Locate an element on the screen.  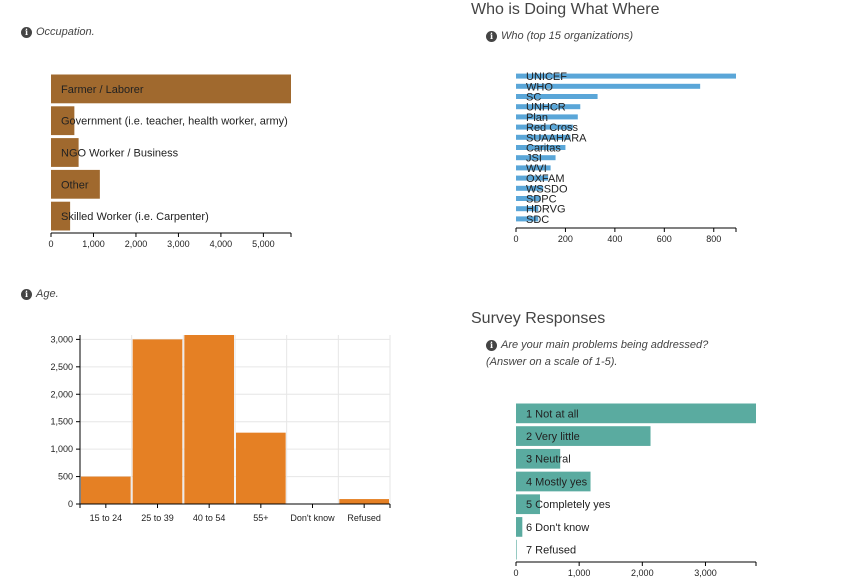
occupation-label-text: Occupation. is located at coordinates (65, 32).